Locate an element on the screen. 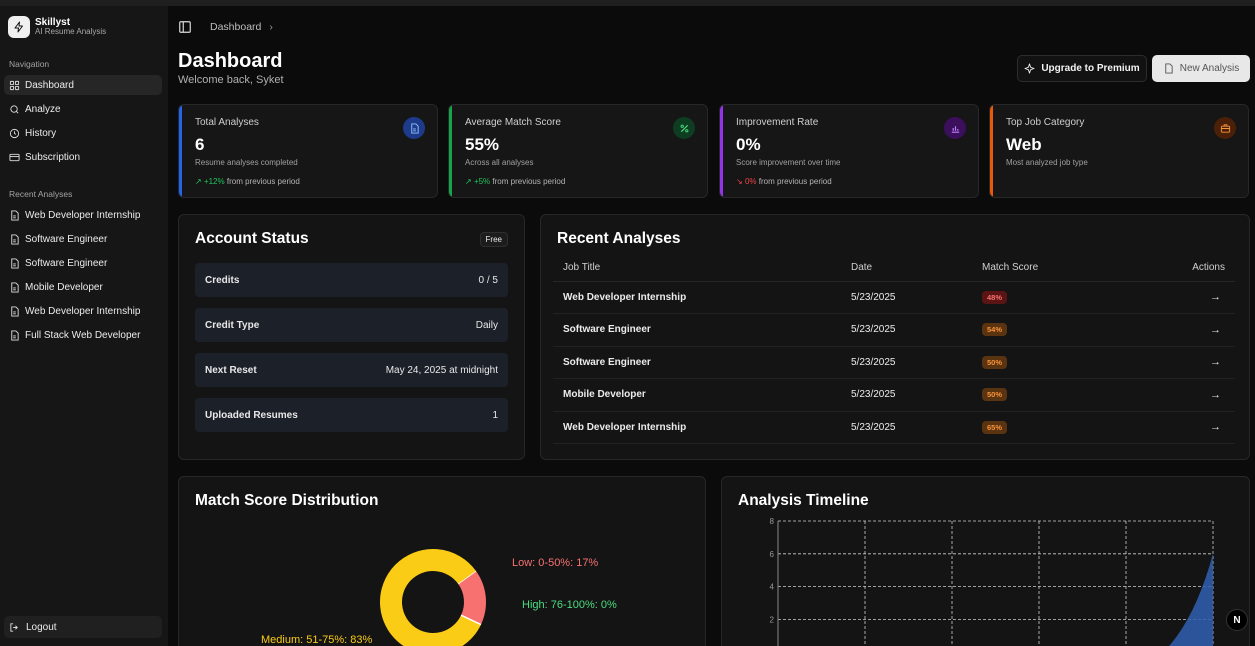 This screenshot has height=646, width=1255. row-value: May 24, 2025 at midnight is located at coordinates (441, 370).